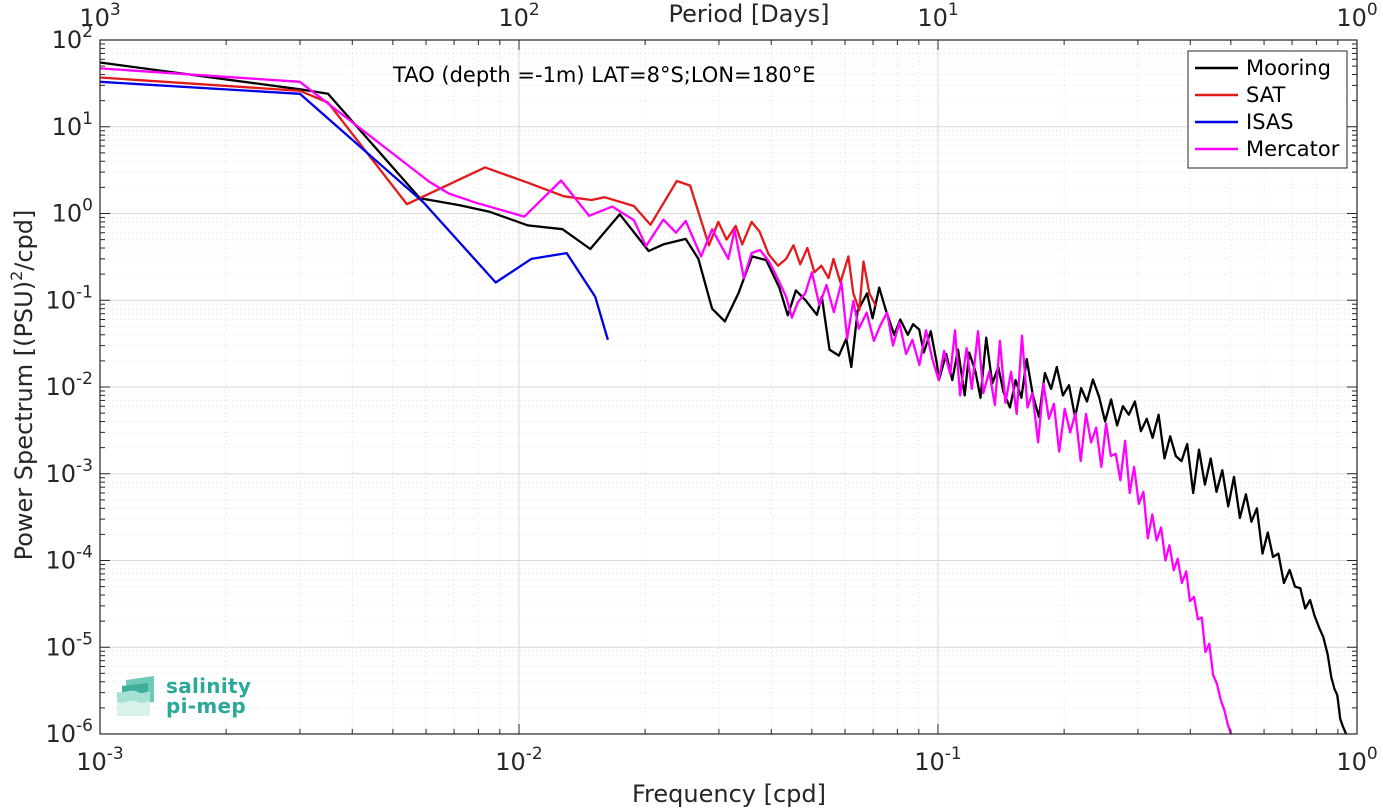 The width and height of the screenshot is (1383, 809). I want to click on legend: Mooring SAT ISAS Mercator, so click(1267, 109).